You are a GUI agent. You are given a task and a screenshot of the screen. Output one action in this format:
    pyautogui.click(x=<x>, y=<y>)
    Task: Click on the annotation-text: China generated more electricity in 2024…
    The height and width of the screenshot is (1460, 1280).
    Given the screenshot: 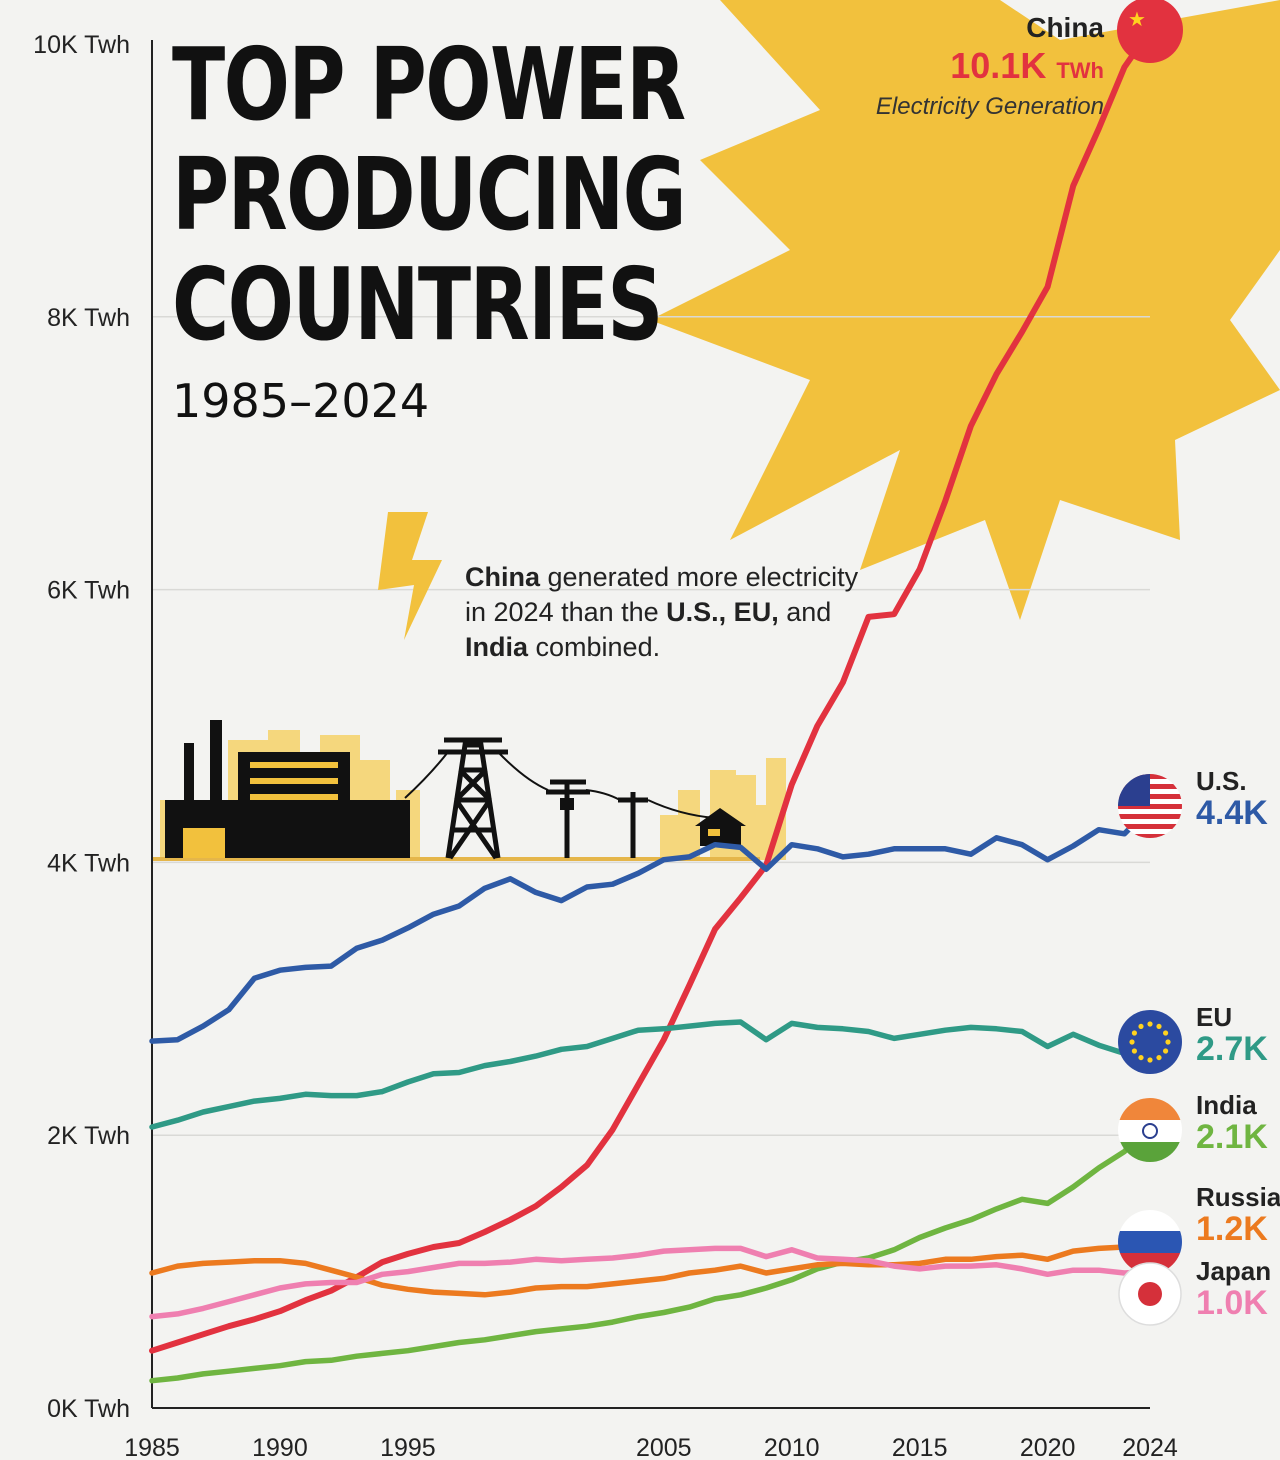 What is the action you would take?
    pyautogui.click(x=675, y=612)
    